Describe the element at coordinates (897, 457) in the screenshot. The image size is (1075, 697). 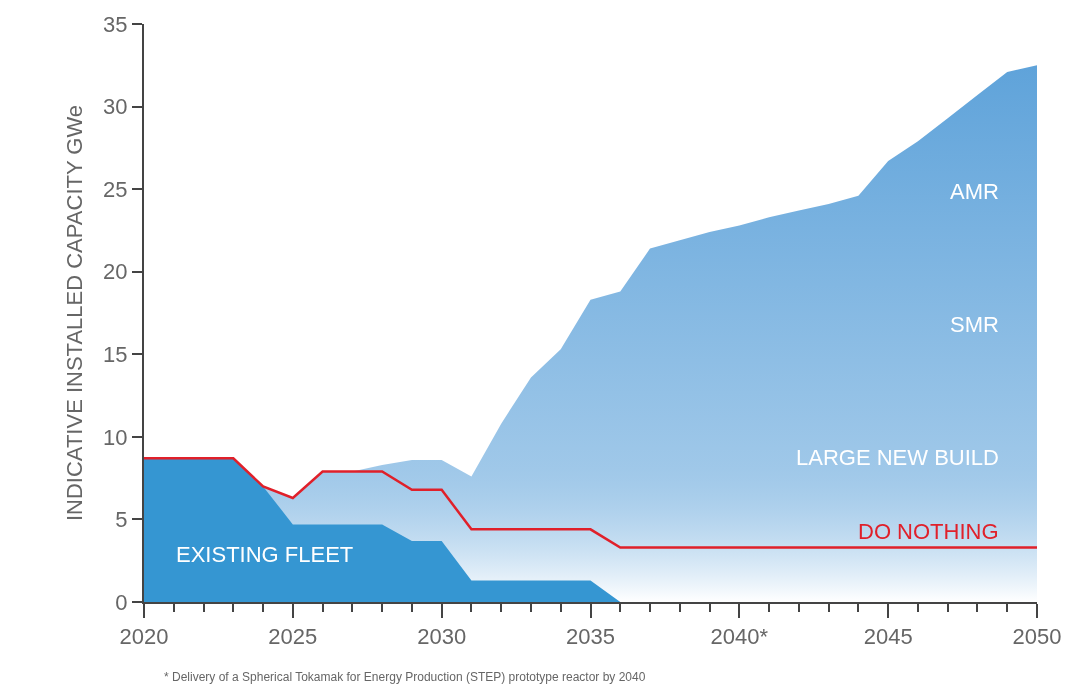
I see `annotation: LARGE NEW BUILD` at that location.